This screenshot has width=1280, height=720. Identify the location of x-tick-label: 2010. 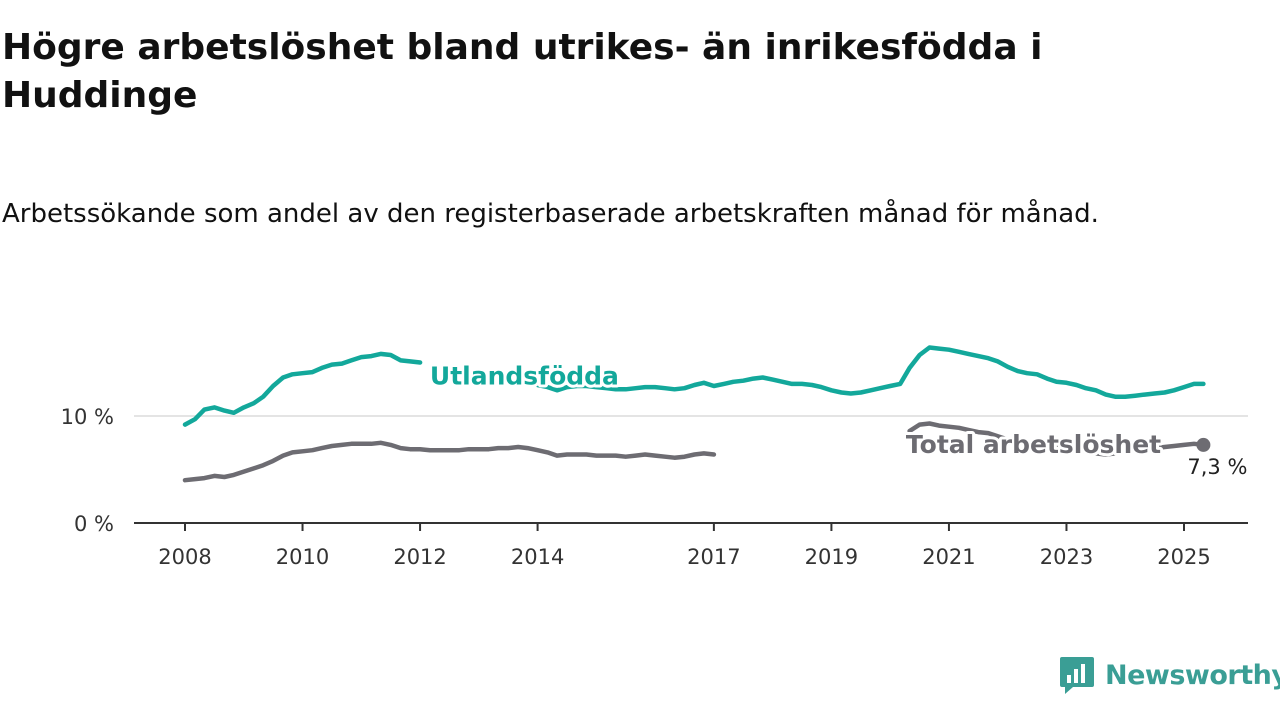
(302, 557).